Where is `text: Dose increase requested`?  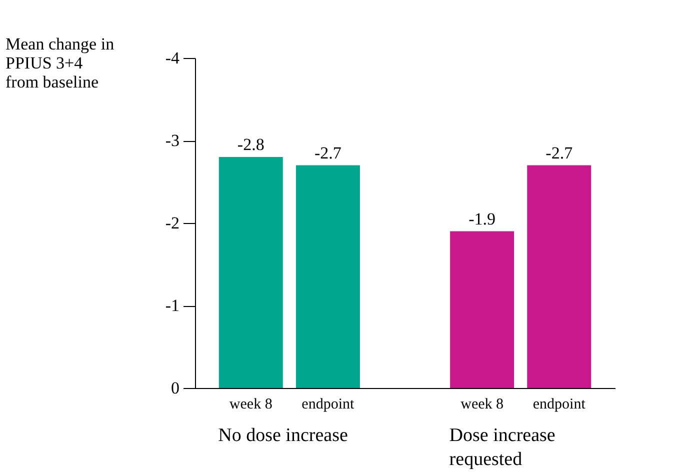
text: Dose increase requested is located at coordinates (502, 447).